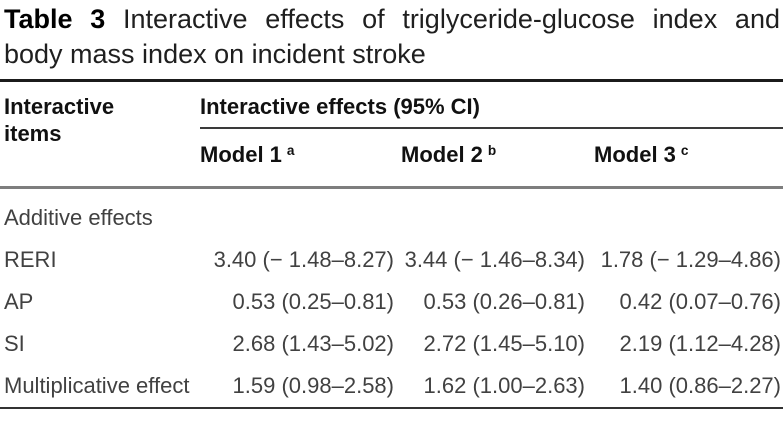 The image size is (783, 441). I want to click on header-body-divider-rule, so click(391, 187).